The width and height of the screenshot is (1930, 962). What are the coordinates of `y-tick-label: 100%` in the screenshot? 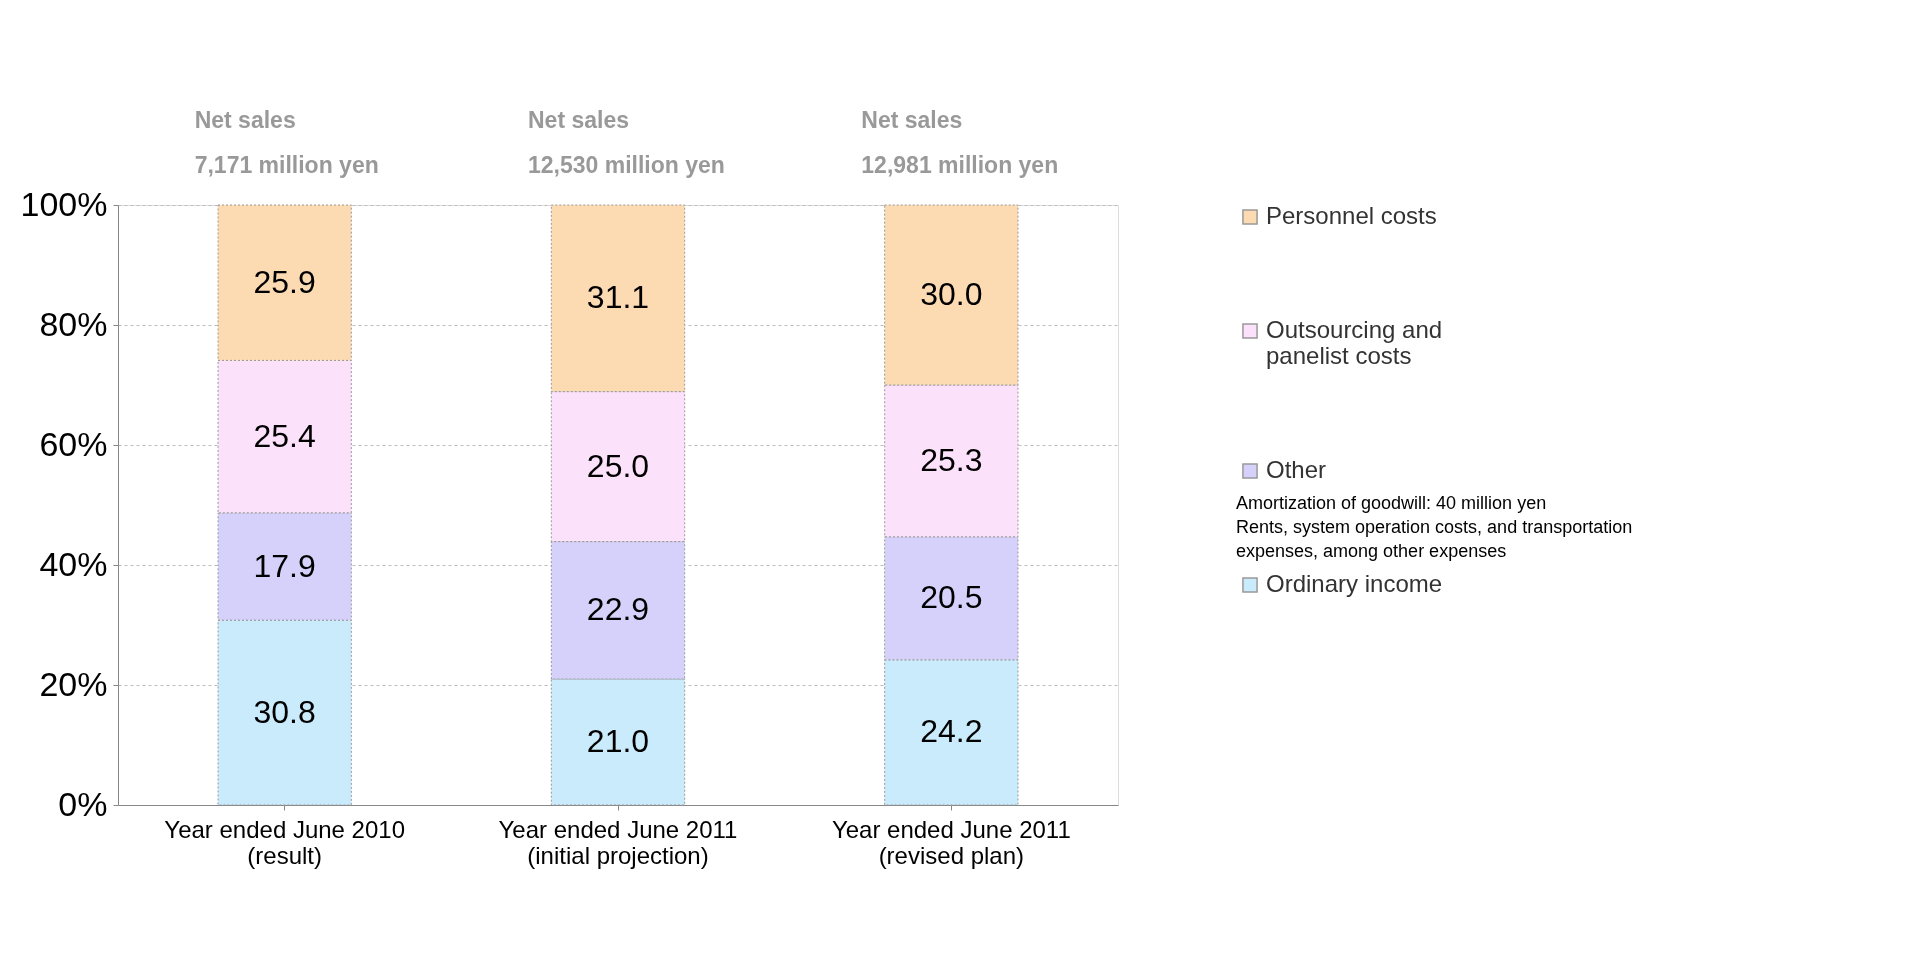 It's located at (64, 203).